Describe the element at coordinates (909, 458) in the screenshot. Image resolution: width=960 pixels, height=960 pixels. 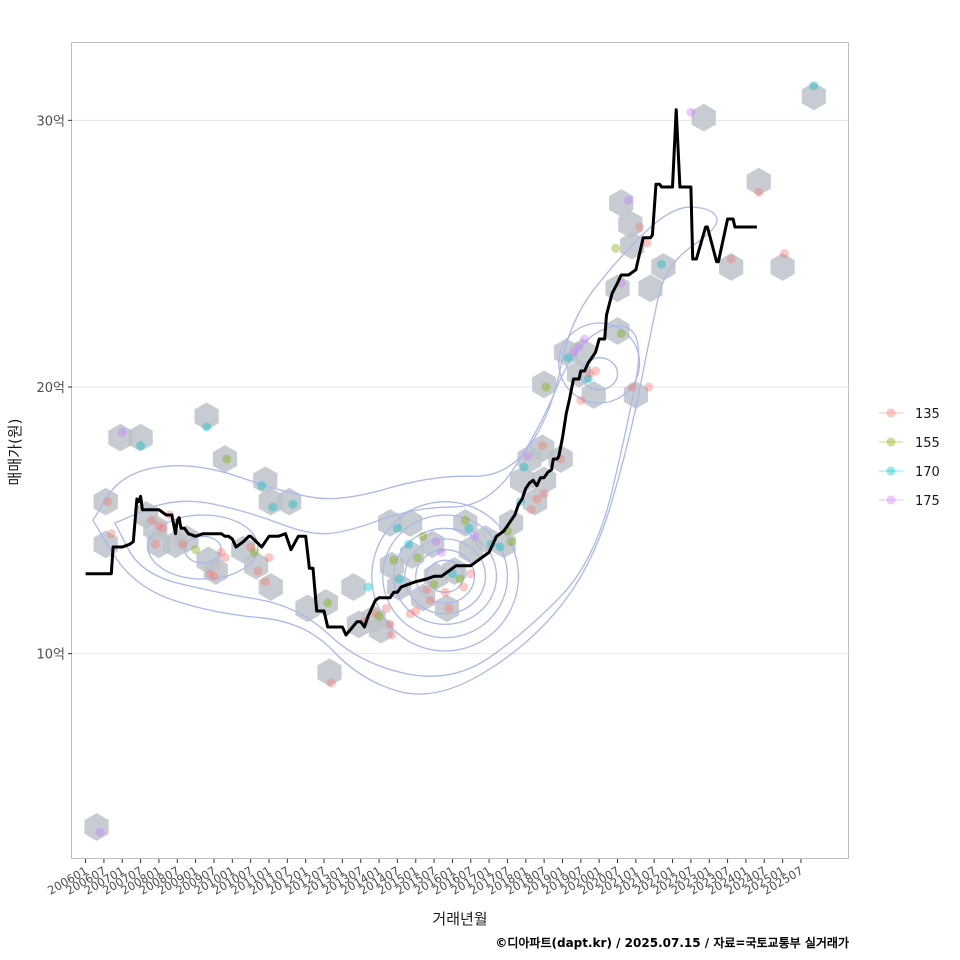
I see `legend: 135 155 170 175` at that location.